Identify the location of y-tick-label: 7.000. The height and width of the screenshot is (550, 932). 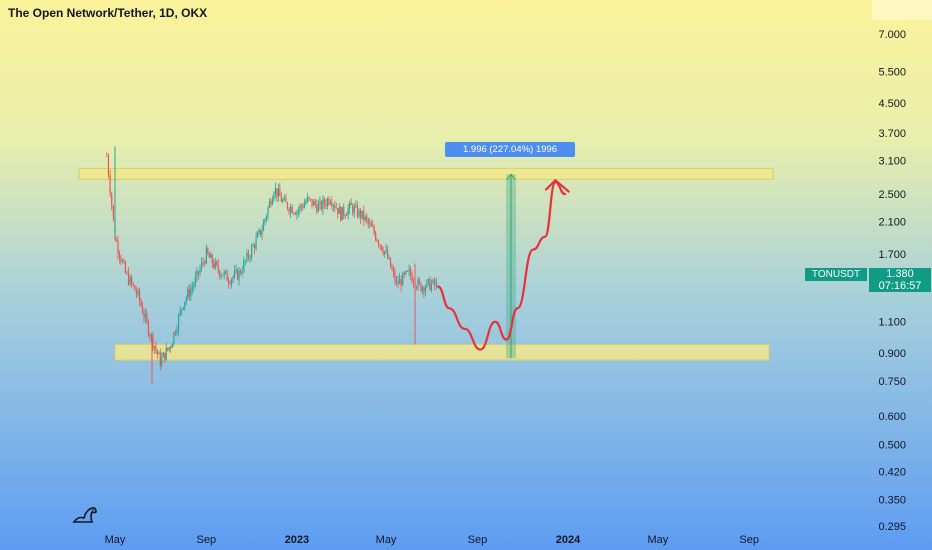
(892, 35).